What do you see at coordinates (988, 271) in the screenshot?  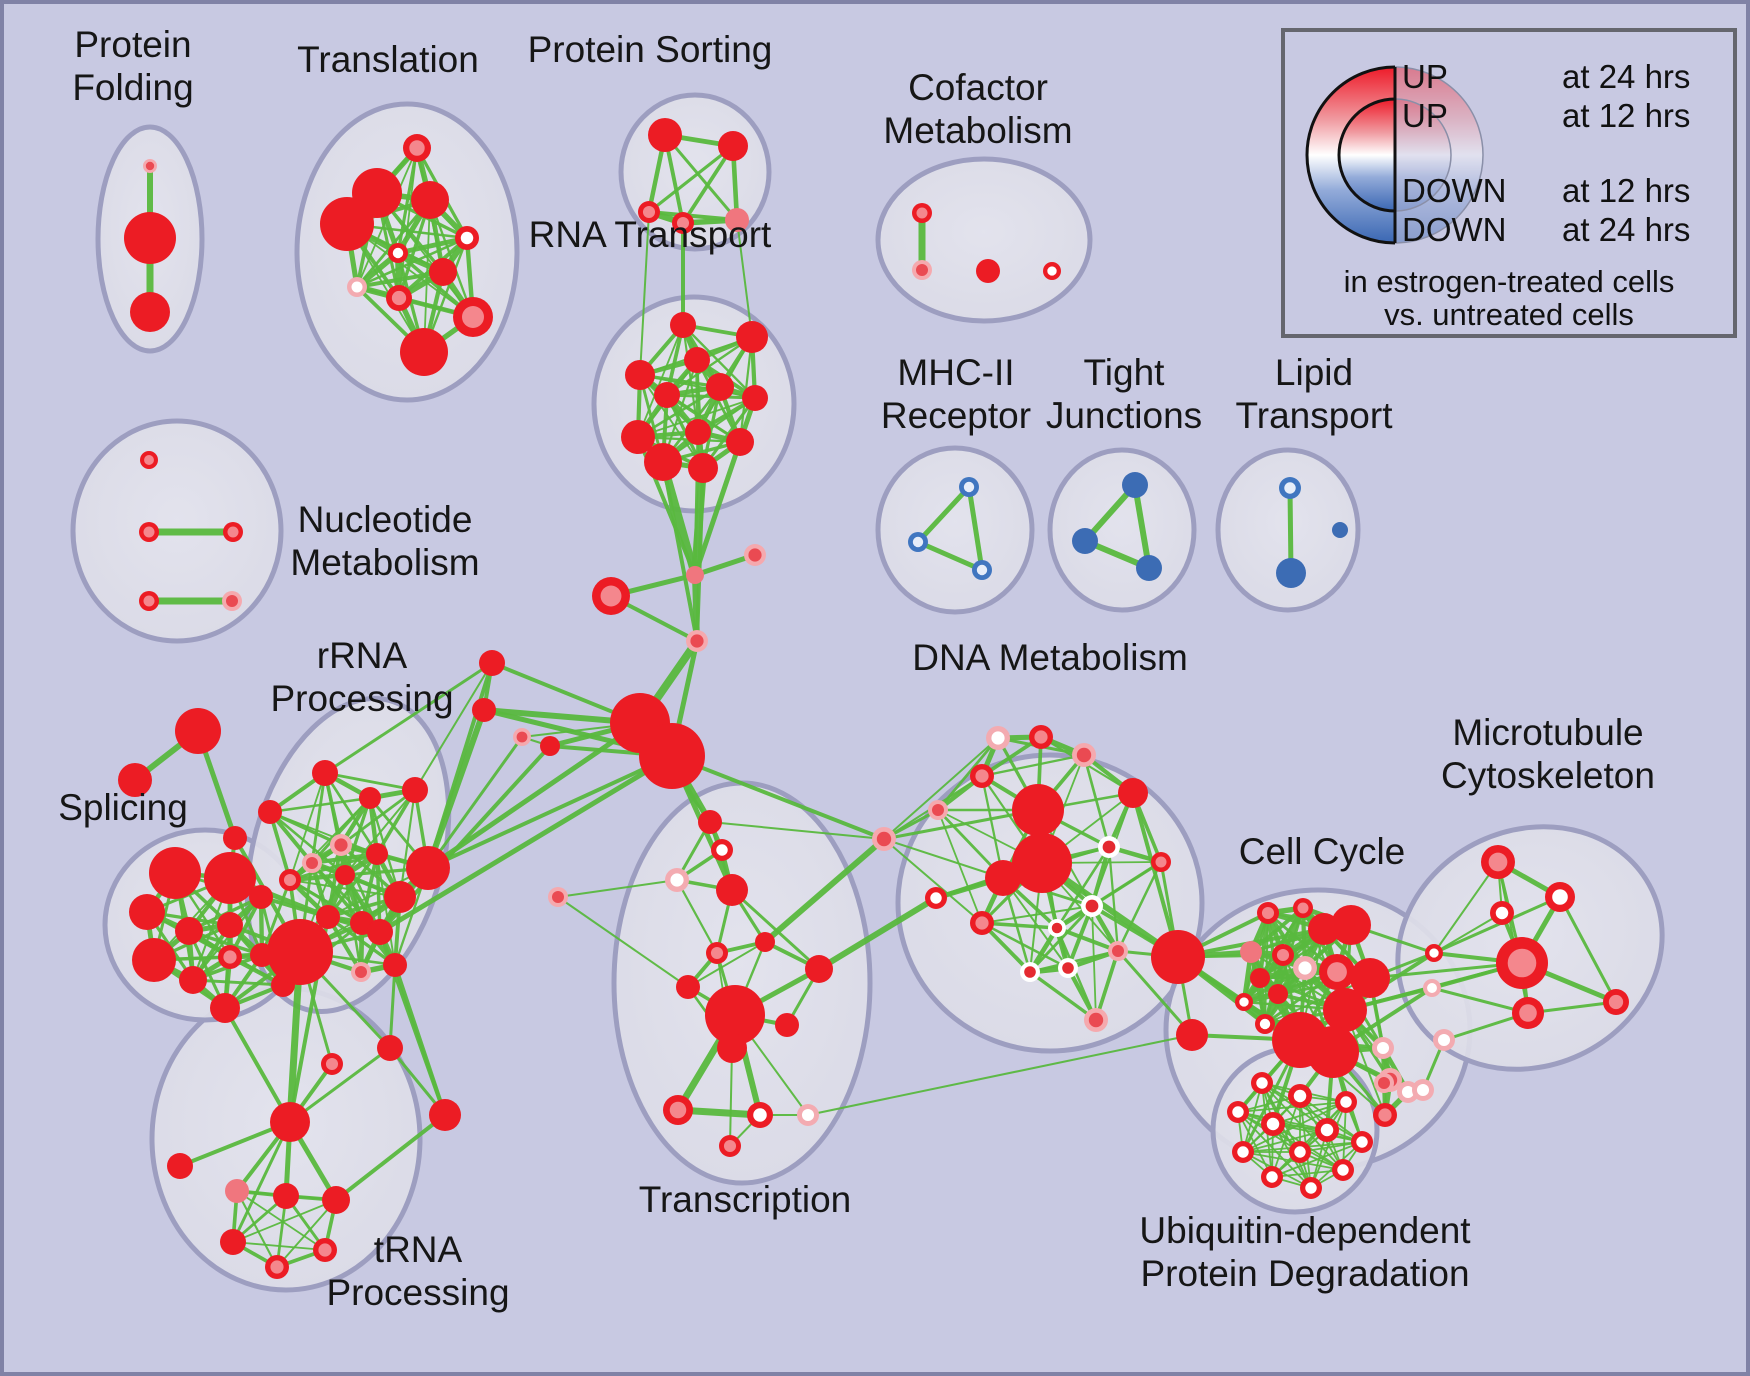 I see `gene-node-cm3` at bounding box center [988, 271].